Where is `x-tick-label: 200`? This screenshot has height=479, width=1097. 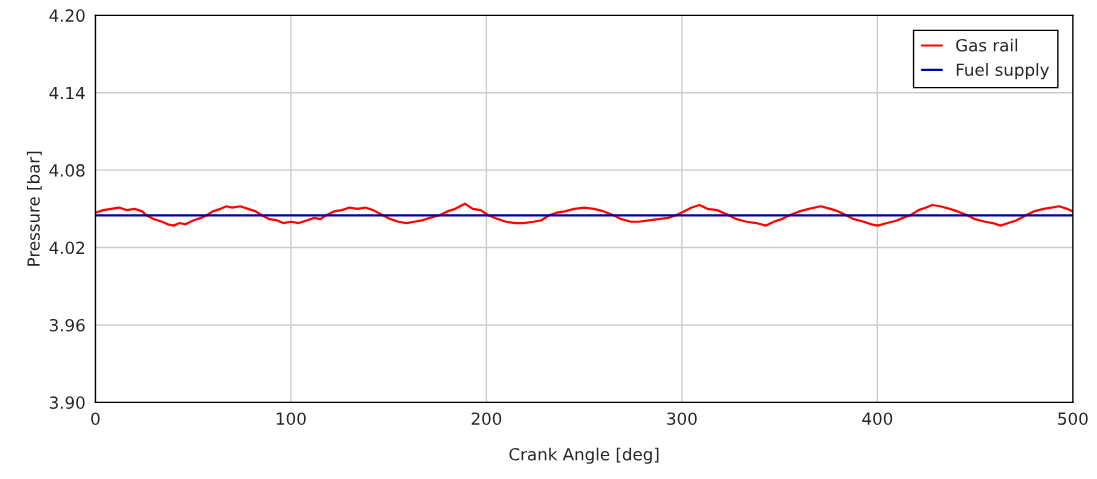 x-tick-label: 200 is located at coordinates (486, 418).